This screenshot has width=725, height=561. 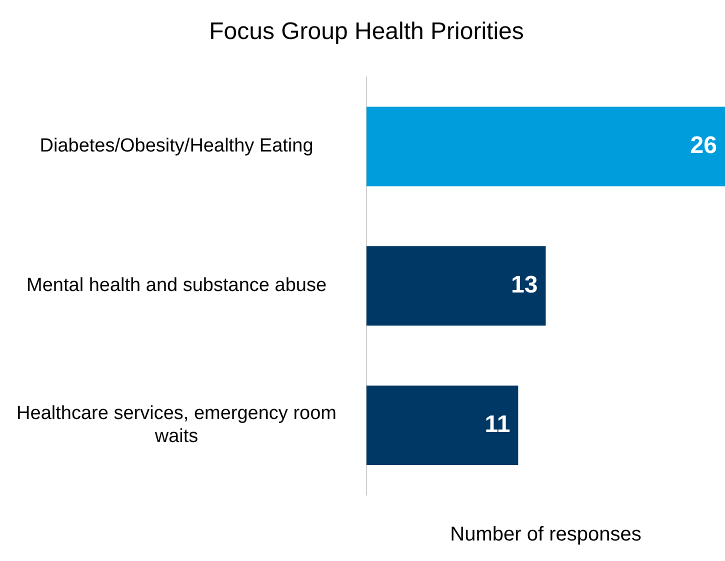 What do you see at coordinates (703, 146) in the screenshot?
I see `data-label: 26` at bounding box center [703, 146].